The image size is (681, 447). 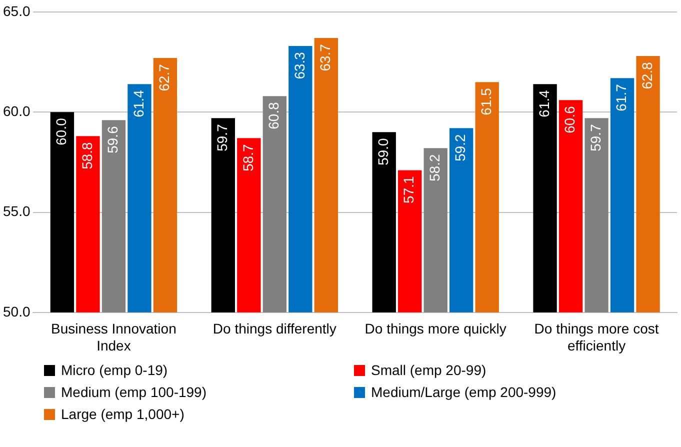 I want to click on data-label: 61.5, so click(x=486, y=102).